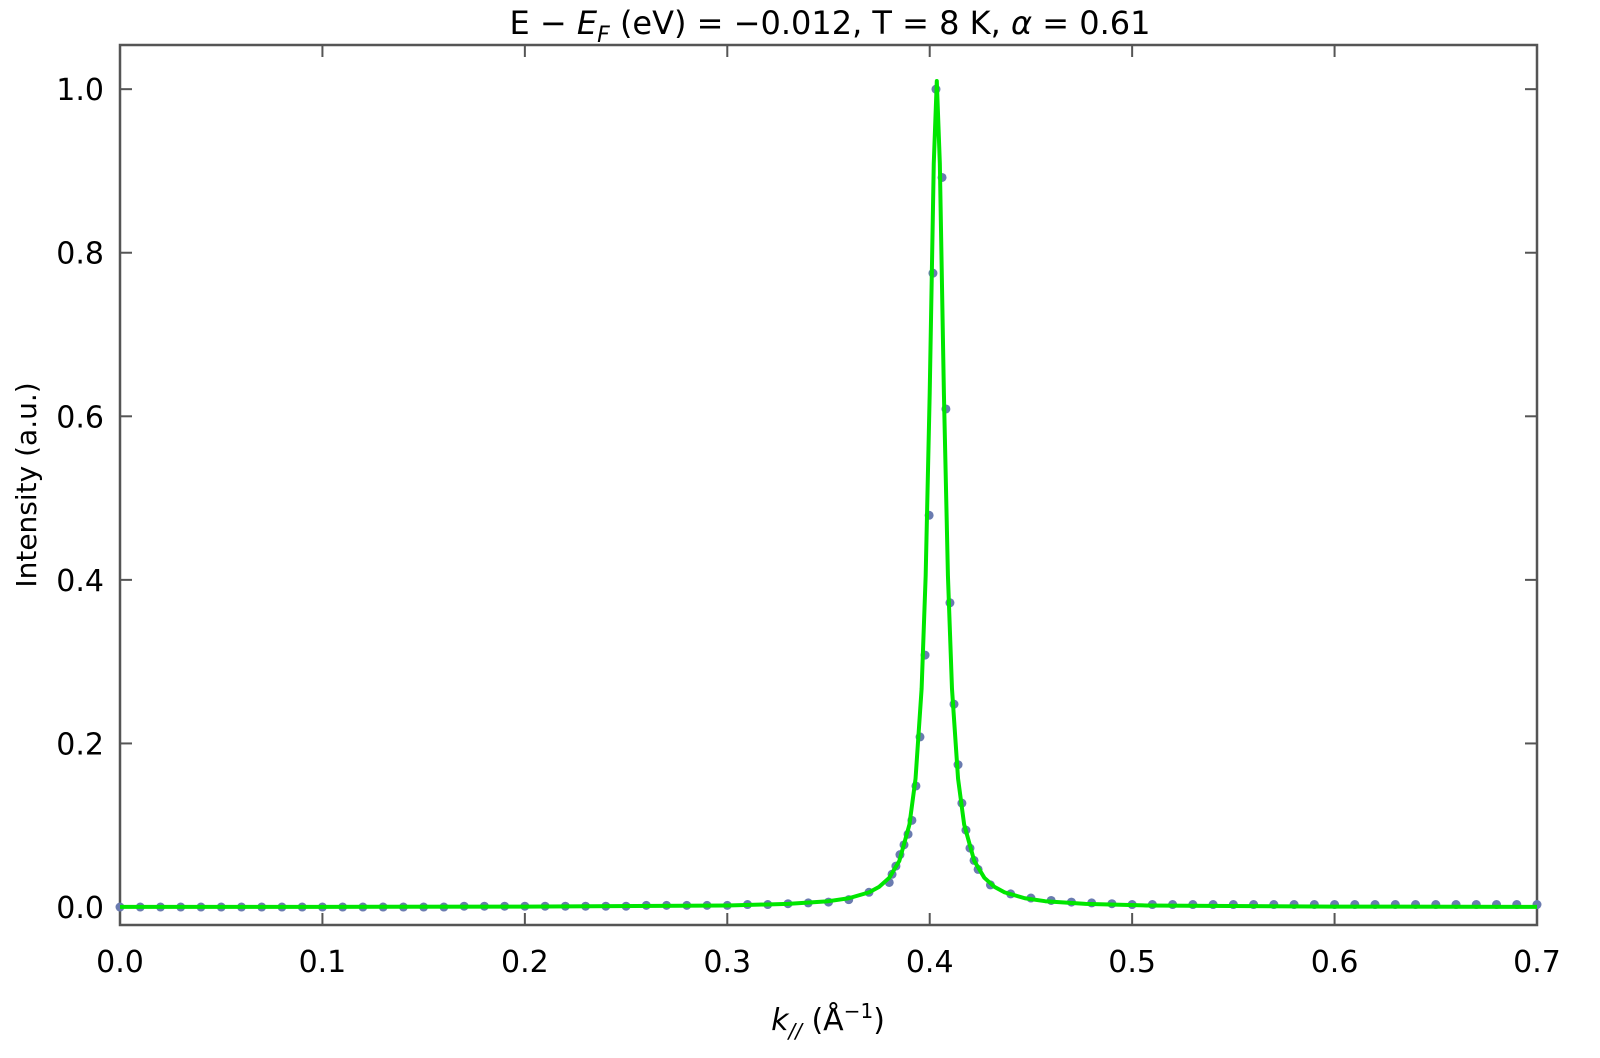 Image resolution: width=1600 pixels, height=1058 pixels. Describe the element at coordinates (80, 90) in the screenshot. I see `y-tick-label: 1.0` at that location.